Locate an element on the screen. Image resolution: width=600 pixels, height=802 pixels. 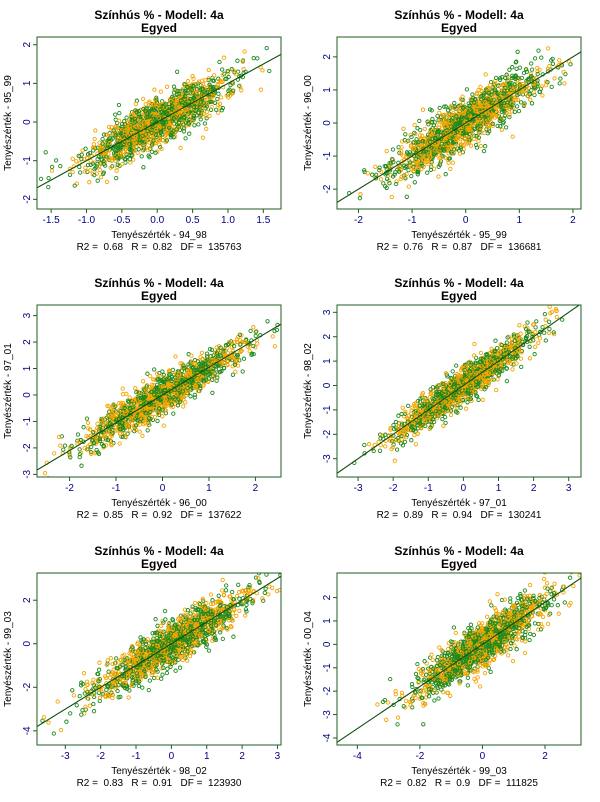
x-tick-label: 1.0 is located at coordinates (228, 220).